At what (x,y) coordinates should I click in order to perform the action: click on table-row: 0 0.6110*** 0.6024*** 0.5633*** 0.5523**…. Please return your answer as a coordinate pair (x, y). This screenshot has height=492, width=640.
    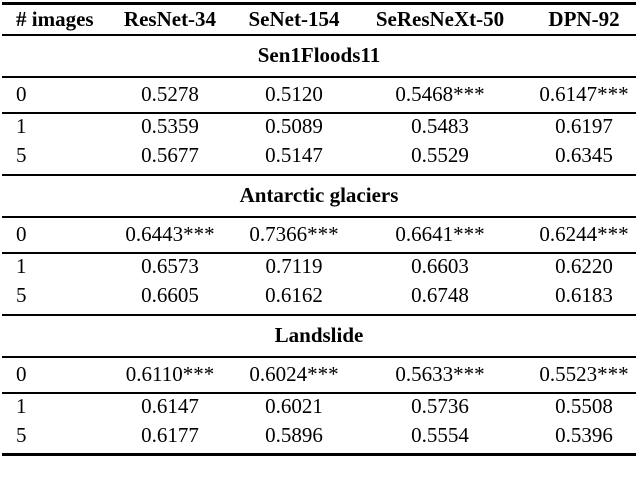
    Looking at the image, I should click on (319, 375).